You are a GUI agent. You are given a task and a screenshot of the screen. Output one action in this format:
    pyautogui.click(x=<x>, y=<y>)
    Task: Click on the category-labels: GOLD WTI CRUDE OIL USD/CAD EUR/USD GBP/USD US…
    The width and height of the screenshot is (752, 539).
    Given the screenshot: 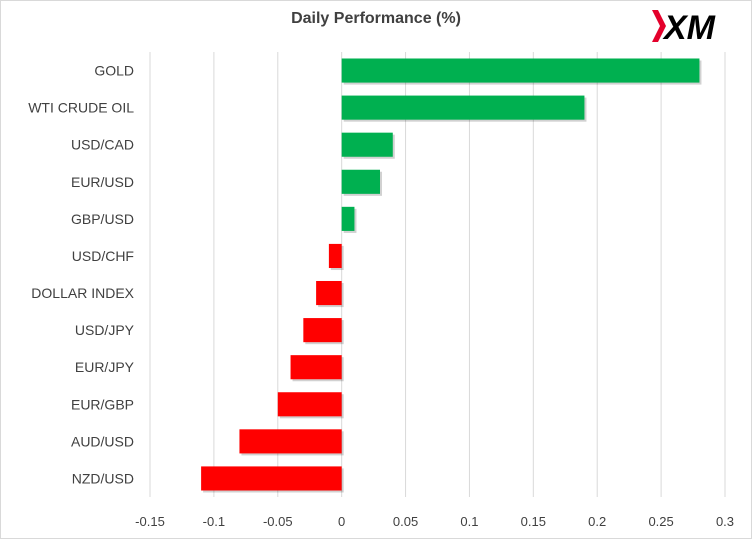 What is the action you would take?
    pyautogui.click(x=81, y=275)
    